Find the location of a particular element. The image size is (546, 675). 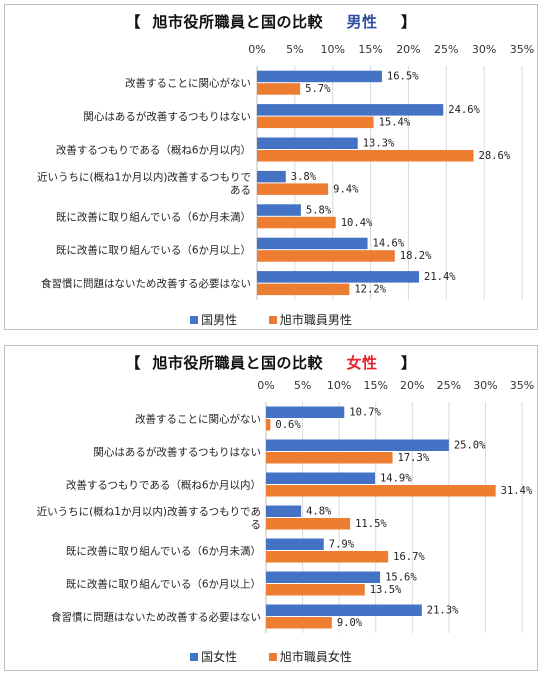

female-title-prefix: 【 is located at coordinates (133, 363).